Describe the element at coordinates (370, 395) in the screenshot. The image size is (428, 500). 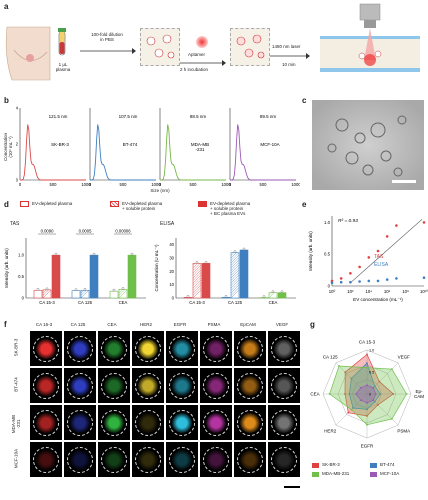
I see `g-rtick: 0` at that location.